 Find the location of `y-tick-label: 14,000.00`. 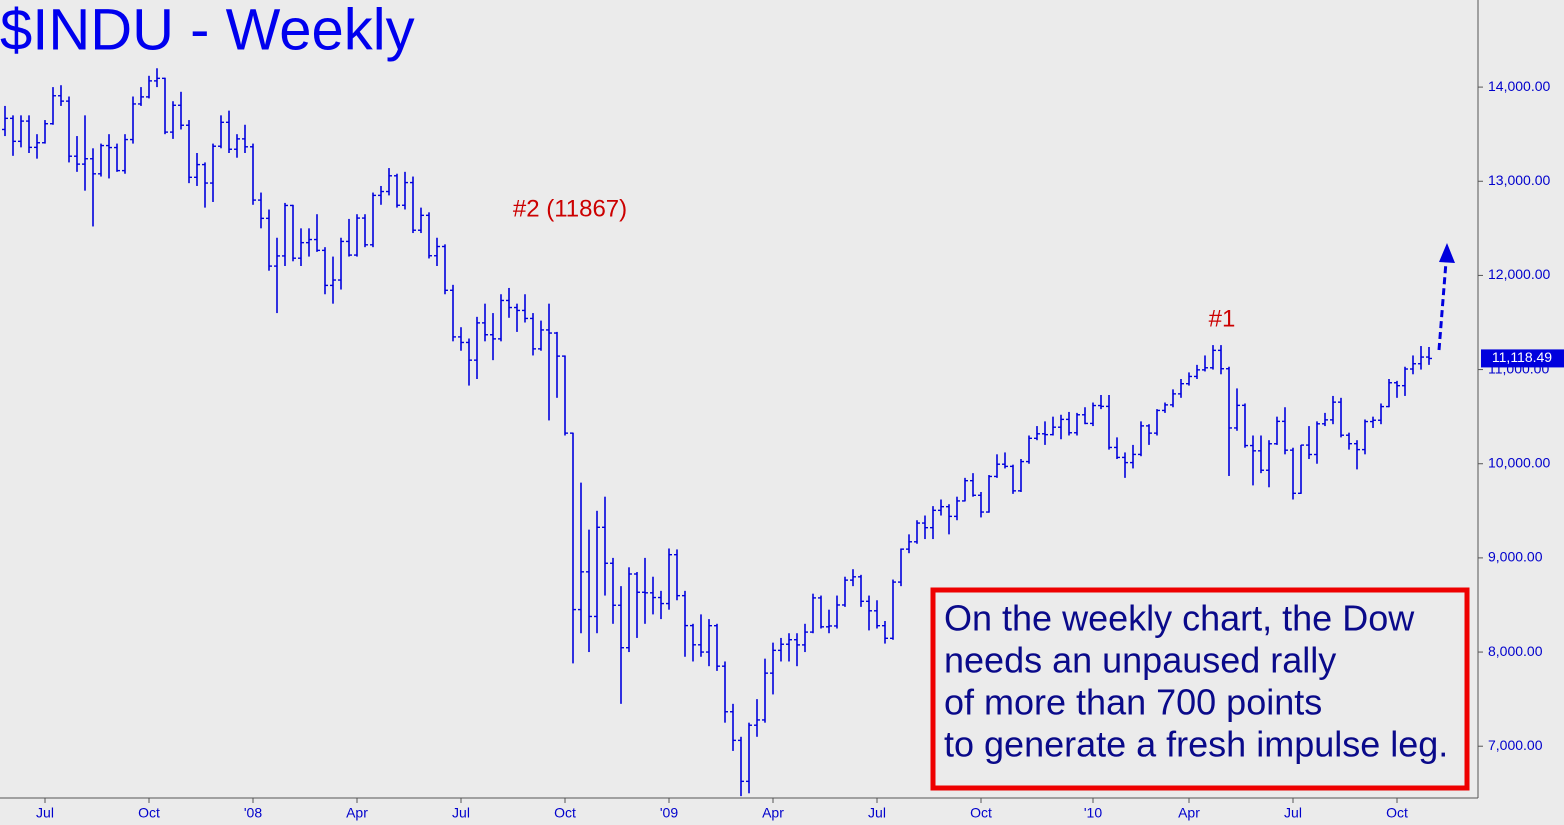

y-tick-label: 14,000.00 is located at coordinates (1519, 86).